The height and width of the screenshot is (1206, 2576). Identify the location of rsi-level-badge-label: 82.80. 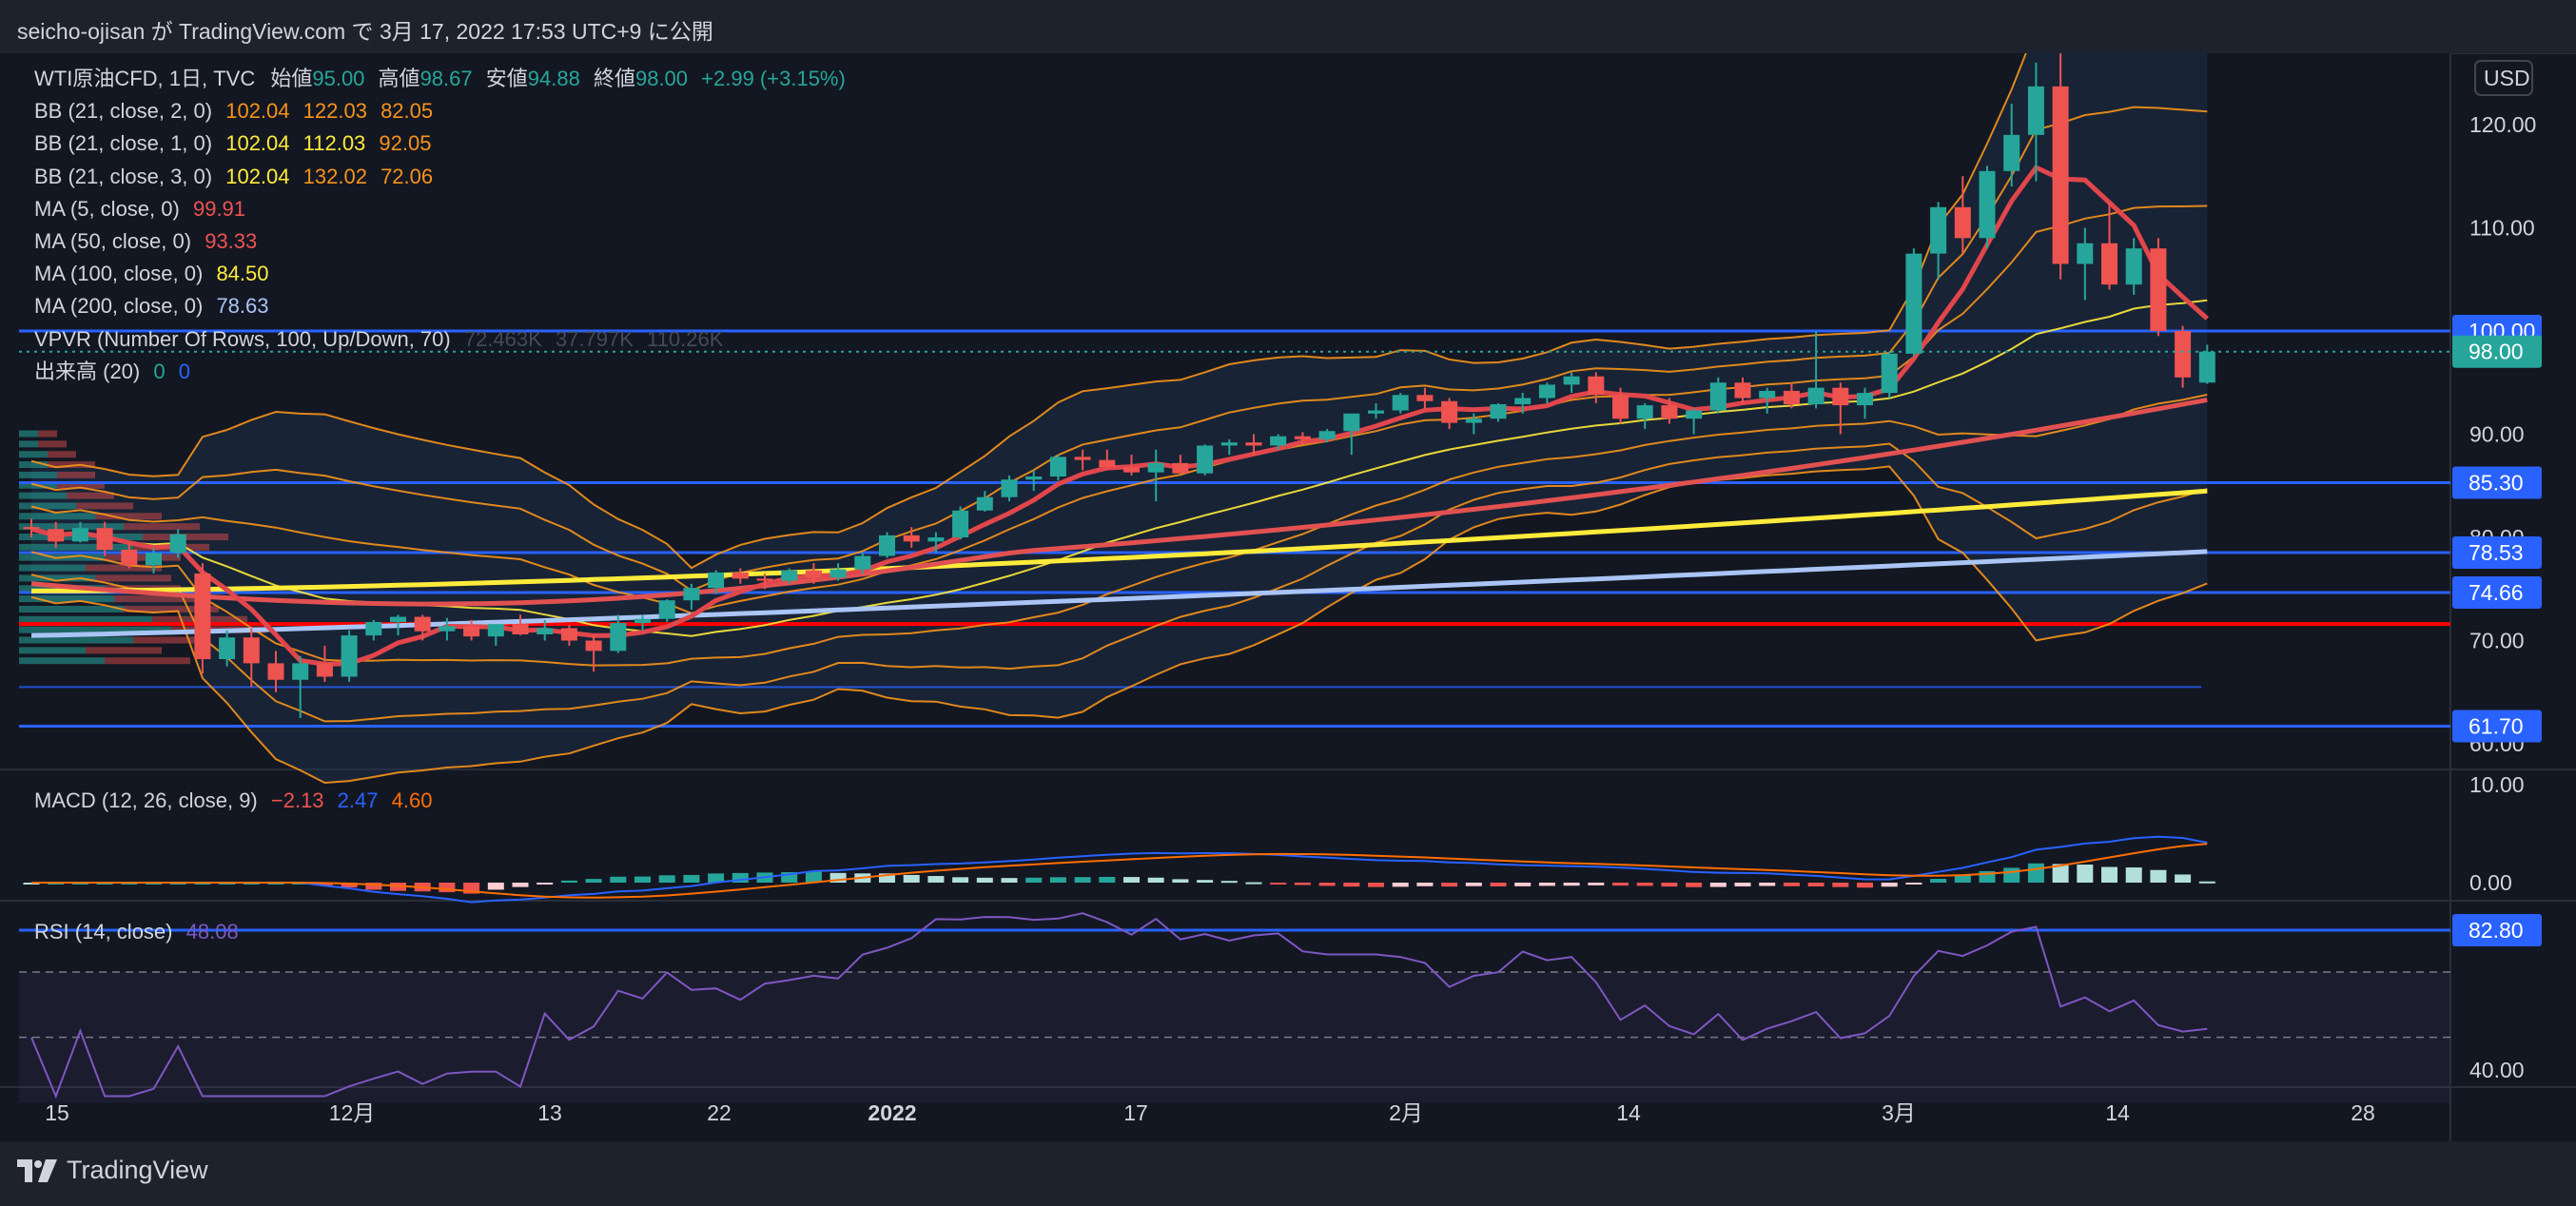
(2496, 930).